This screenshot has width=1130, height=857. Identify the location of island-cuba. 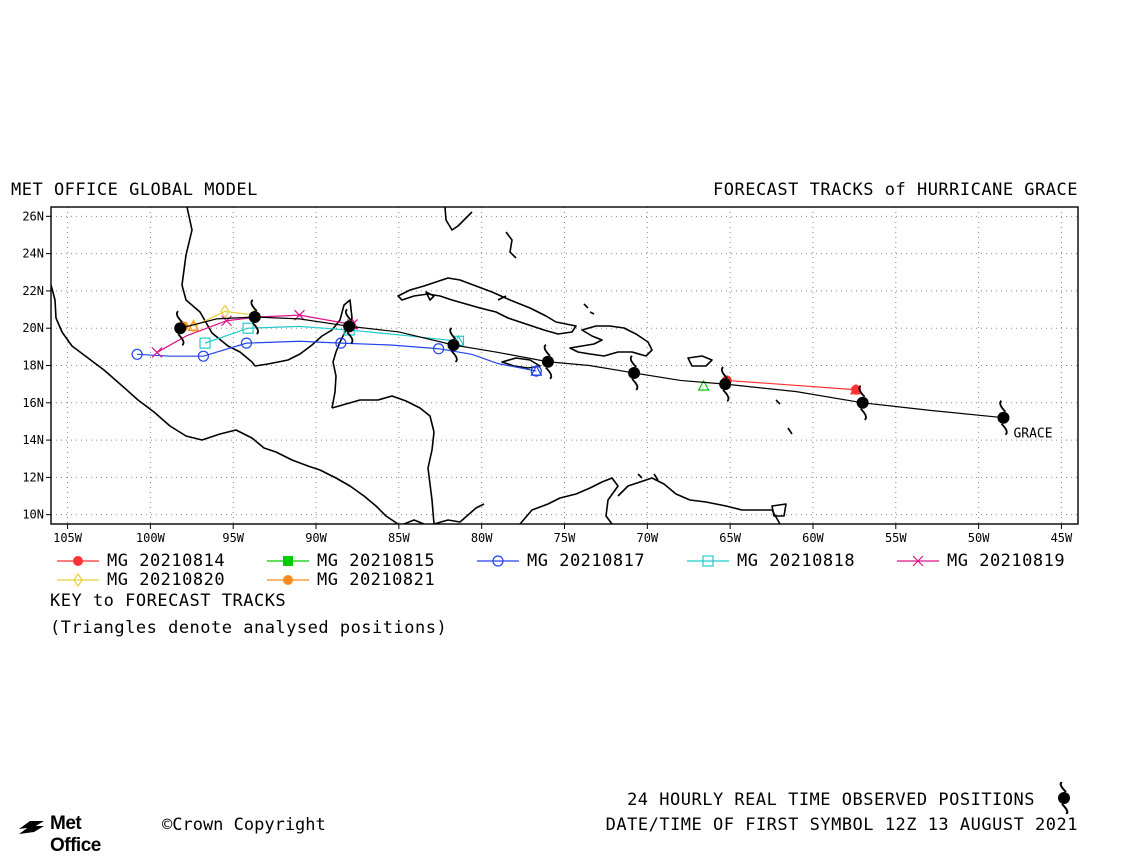
(487, 306).